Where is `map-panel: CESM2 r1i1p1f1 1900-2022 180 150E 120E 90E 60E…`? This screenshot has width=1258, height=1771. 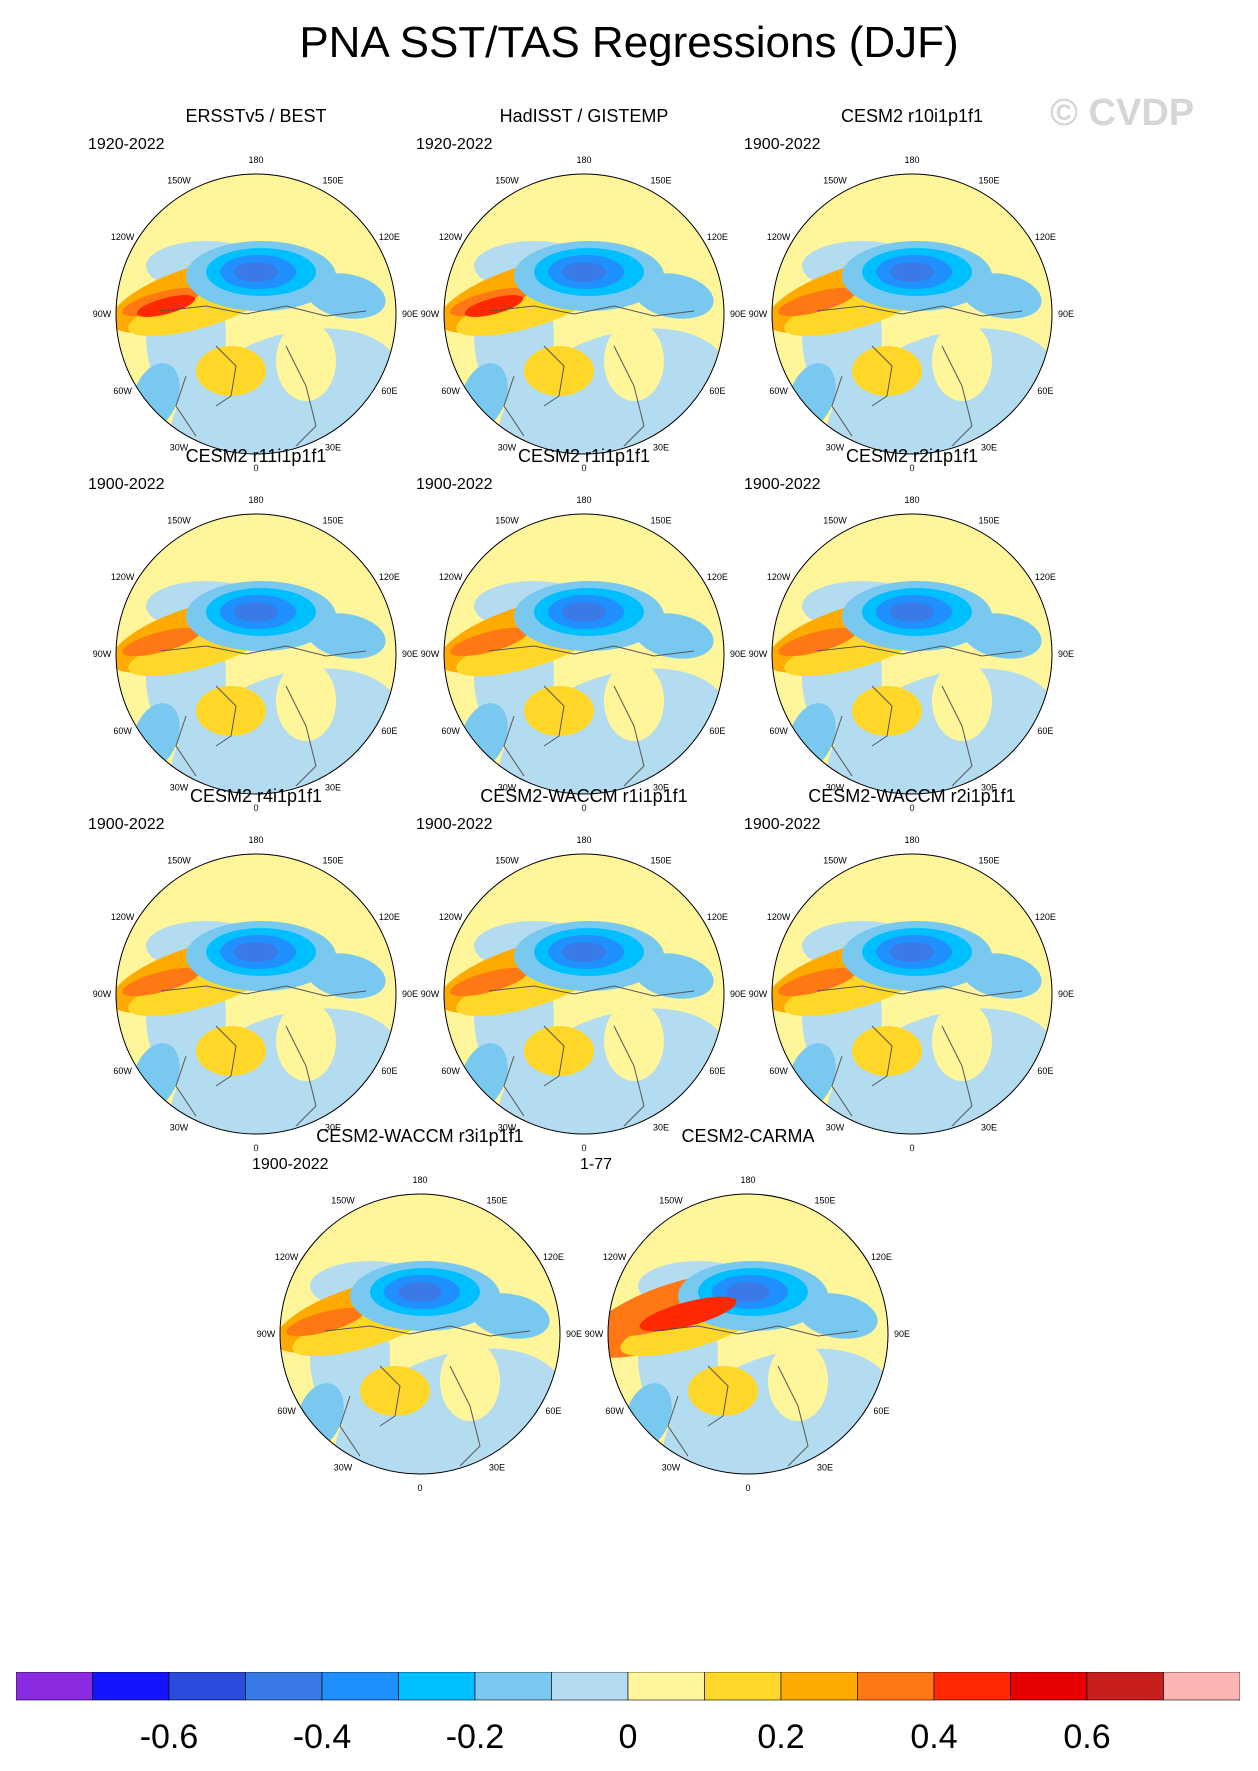 map-panel: CESM2 r1i1p1f1 1900-2022 180 150E 120E 90E 60E… is located at coordinates (584, 636).